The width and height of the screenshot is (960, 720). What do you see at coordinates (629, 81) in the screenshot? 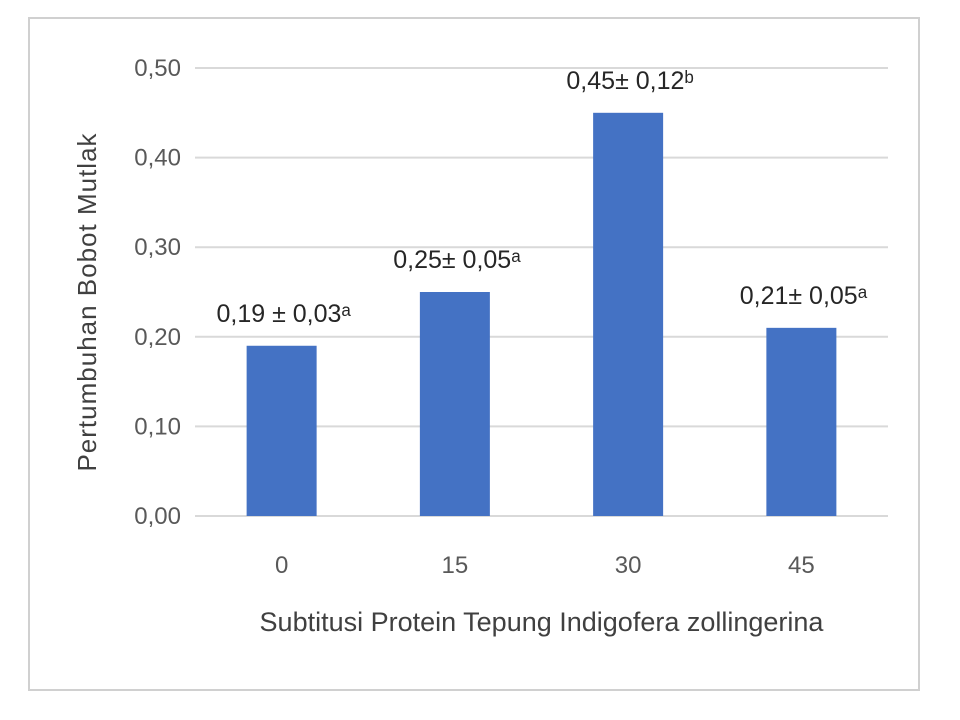
I see `data-label: 0,45± 0,12ᵇ` at bounding box center [629, 81].